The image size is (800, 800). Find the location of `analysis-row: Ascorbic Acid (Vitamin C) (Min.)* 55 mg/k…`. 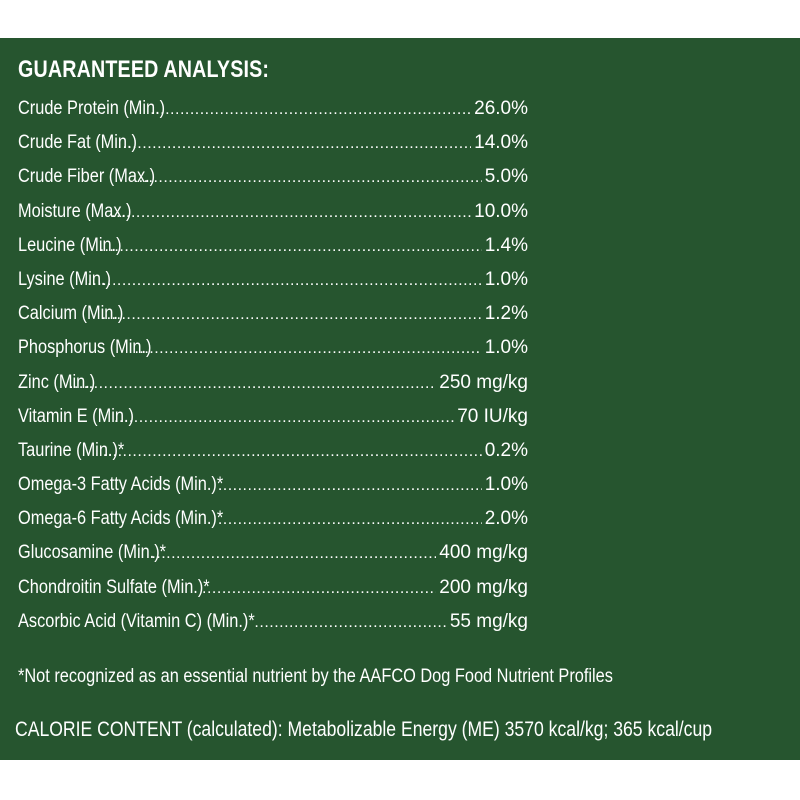

analysis-row: Ascorbic Acid (Vitamin C) (Min.)* 55 mg/k… is located at coordinates (273, 622).